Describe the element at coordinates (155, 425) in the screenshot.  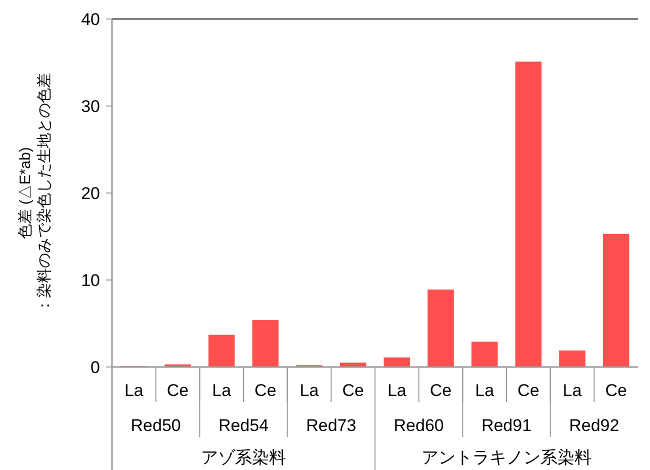
I see `text: Red50` at that location.